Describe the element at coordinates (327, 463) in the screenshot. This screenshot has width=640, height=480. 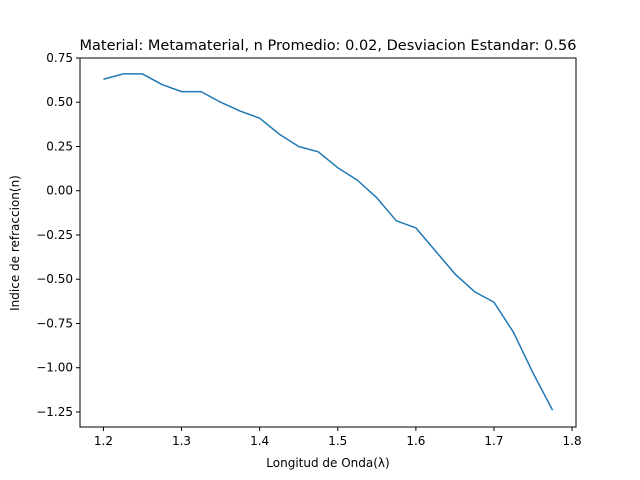
I see `x-axis-label: Longitud de Onda(λ)` at that location.